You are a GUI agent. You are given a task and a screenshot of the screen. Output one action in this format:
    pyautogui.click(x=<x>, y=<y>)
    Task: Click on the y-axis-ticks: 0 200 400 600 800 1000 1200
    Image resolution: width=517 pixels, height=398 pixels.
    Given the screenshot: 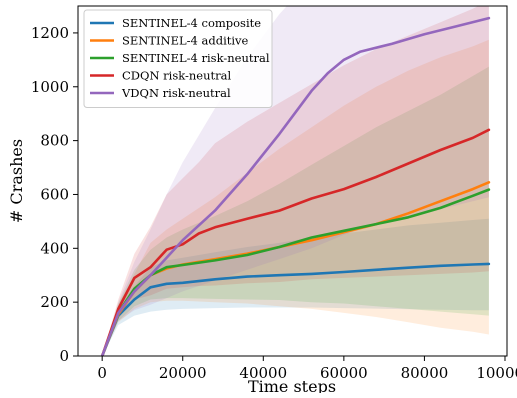 What is the action you would take?
    pyautogui.click(x=54, y=194)
    